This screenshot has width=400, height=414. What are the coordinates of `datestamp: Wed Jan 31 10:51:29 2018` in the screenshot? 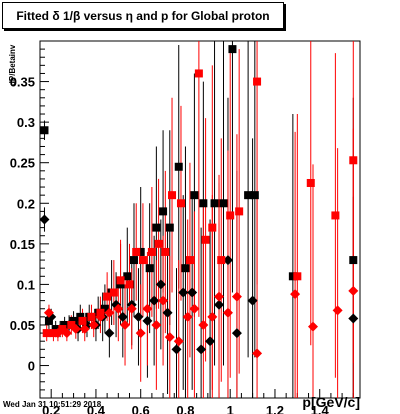 It's located at (52, 404).